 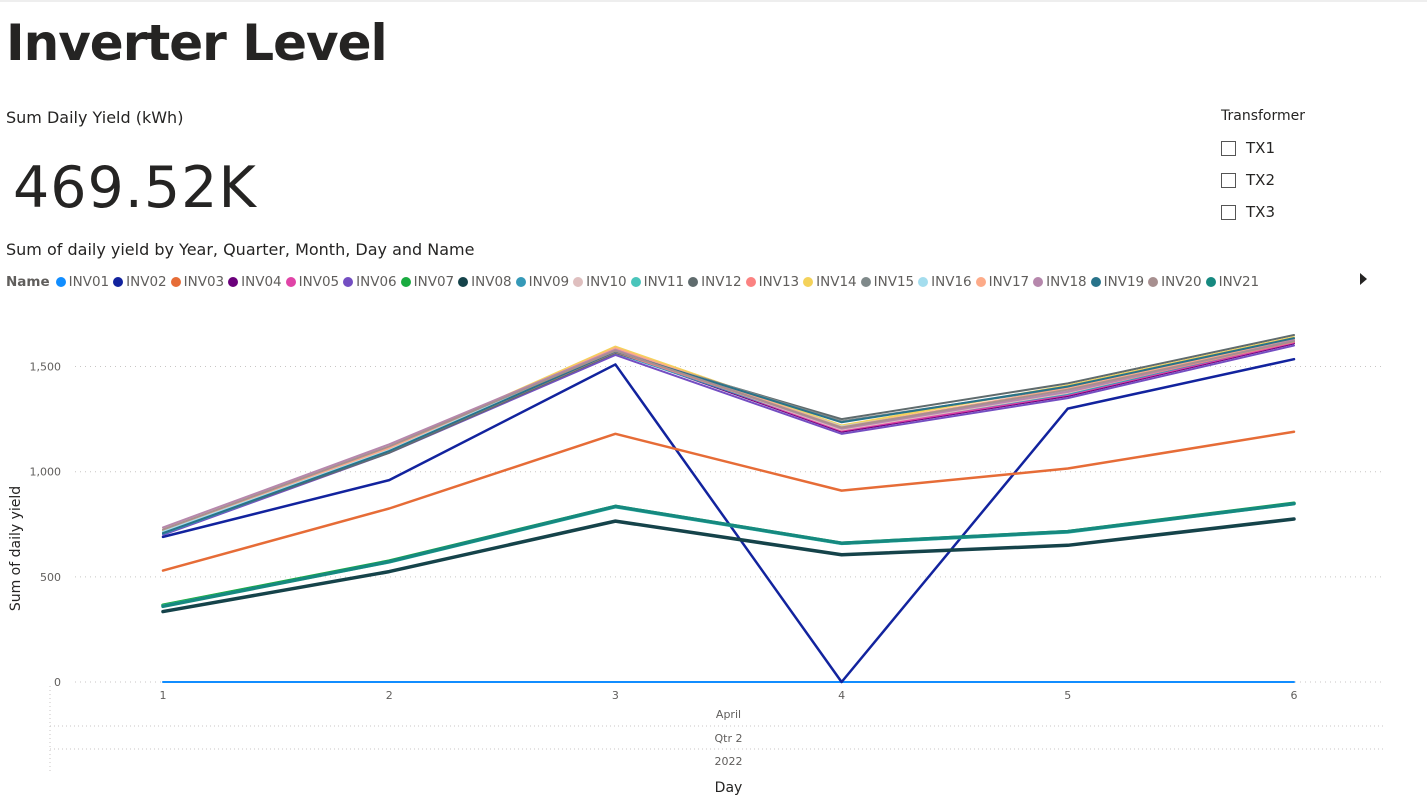 I want to click on legend-item-inv08: INV08, so click(x=485, y=282).